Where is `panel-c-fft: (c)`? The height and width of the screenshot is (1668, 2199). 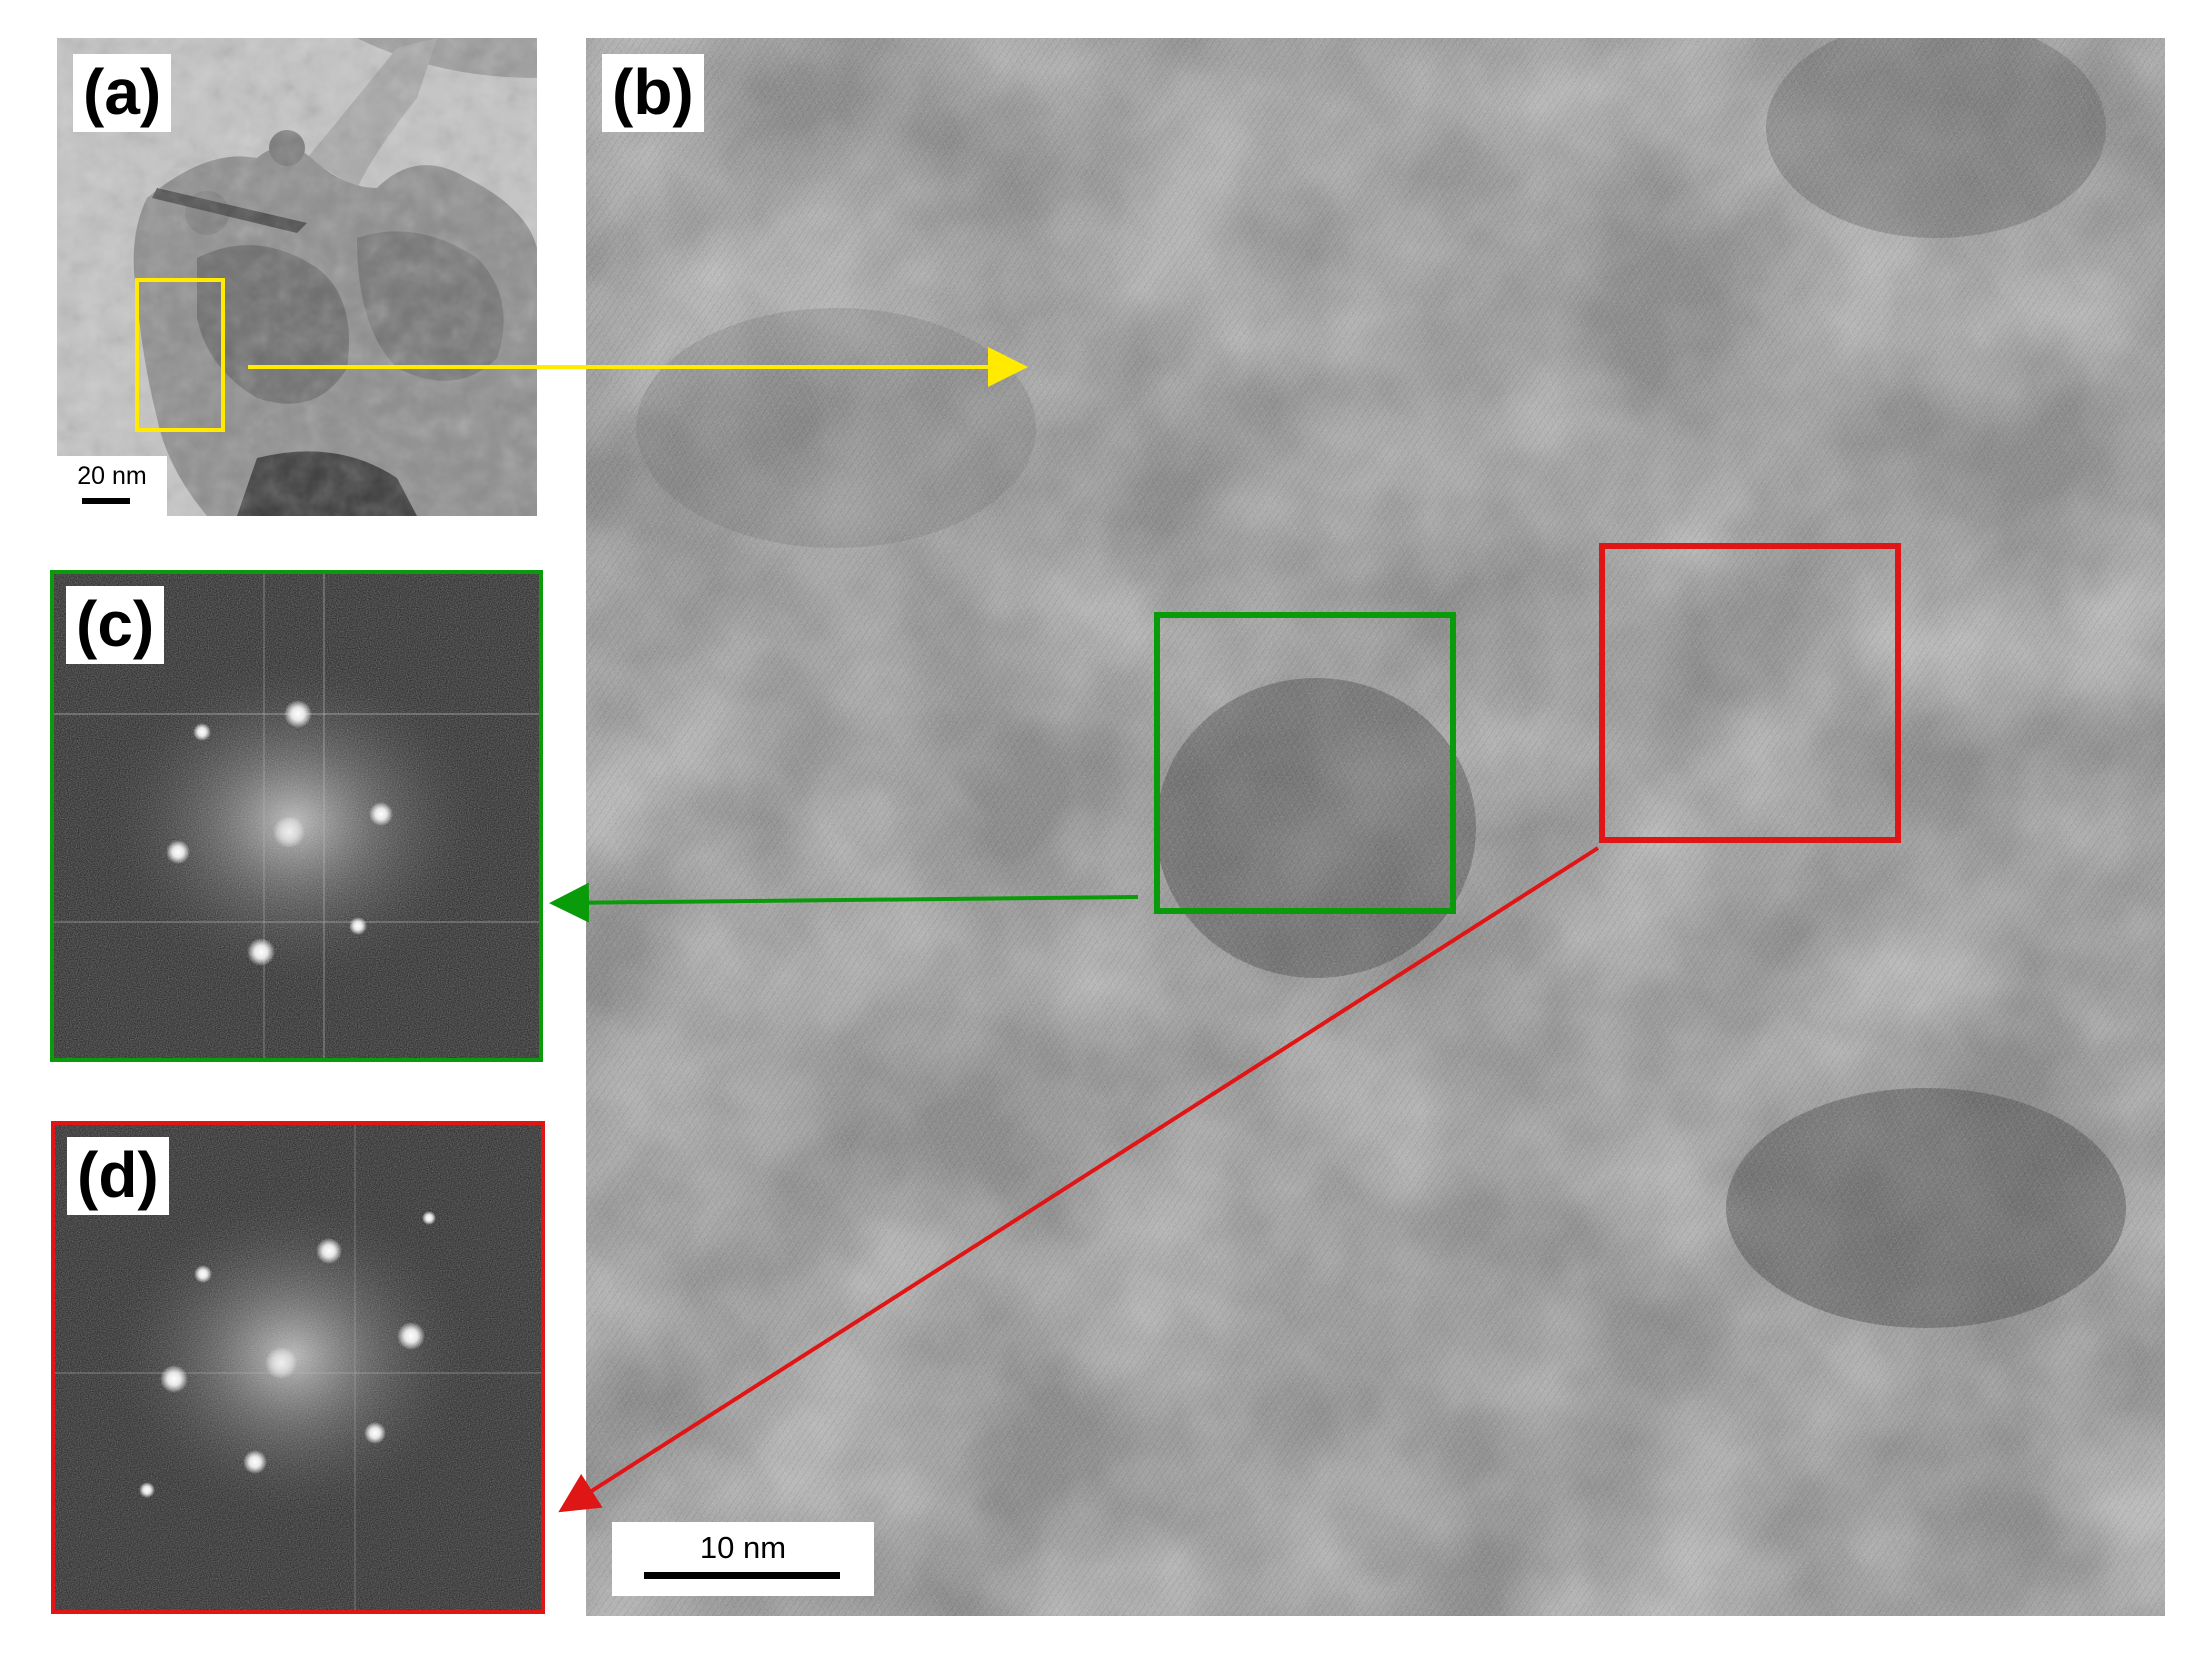 panel-c-fft: (c) is located at coordinates (296, 816).